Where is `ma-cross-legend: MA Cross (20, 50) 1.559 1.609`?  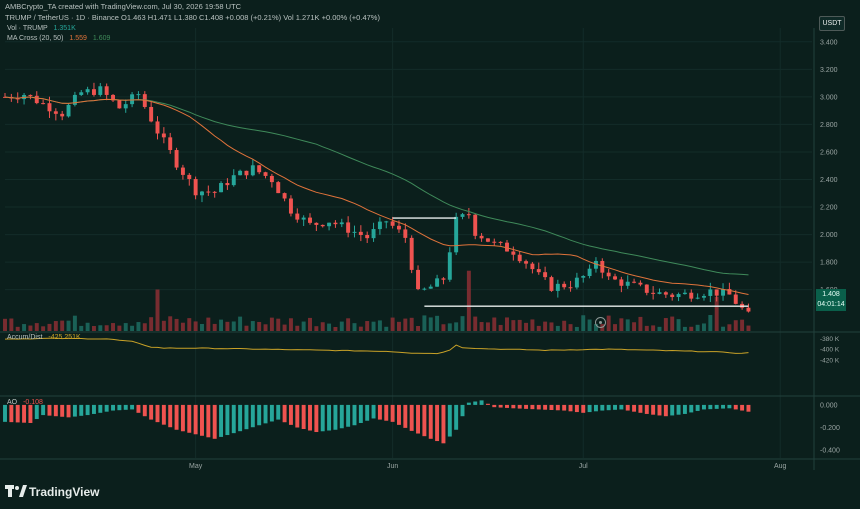
ma-cross-legend: MA Cross (20, 50) 1.559 1.609 is located at coordinates (58, 38).